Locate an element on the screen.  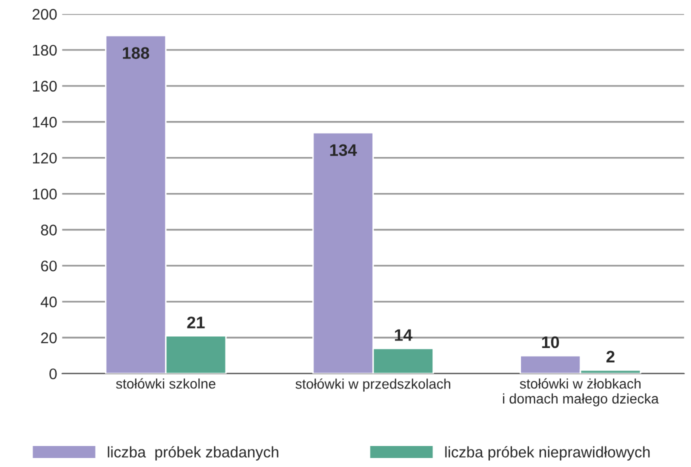
y-tick-label: 80 is located at coordinates (49, 230).